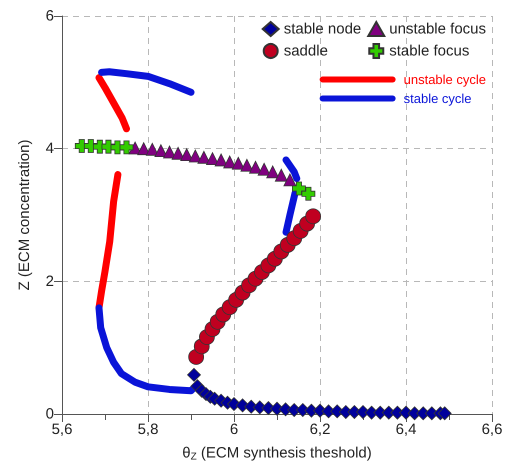  What do you see at coordinates (50, 149) in the screenshot?
I see `y-tick-label: 4` at bounding box center [50, 149].